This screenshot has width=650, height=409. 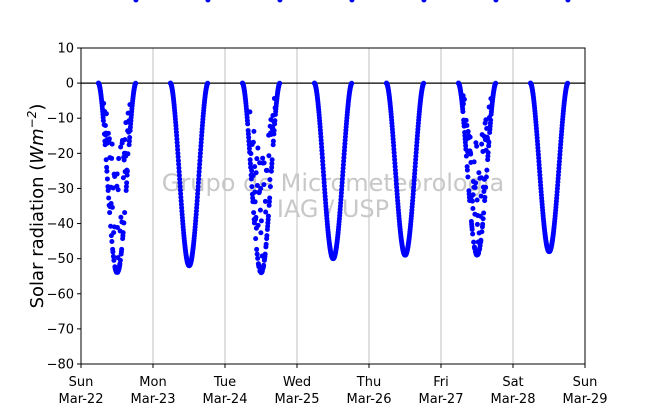 I want to click on watermark-line-1: Grupo de Micrometeorologia, so click(x=333, y=183).